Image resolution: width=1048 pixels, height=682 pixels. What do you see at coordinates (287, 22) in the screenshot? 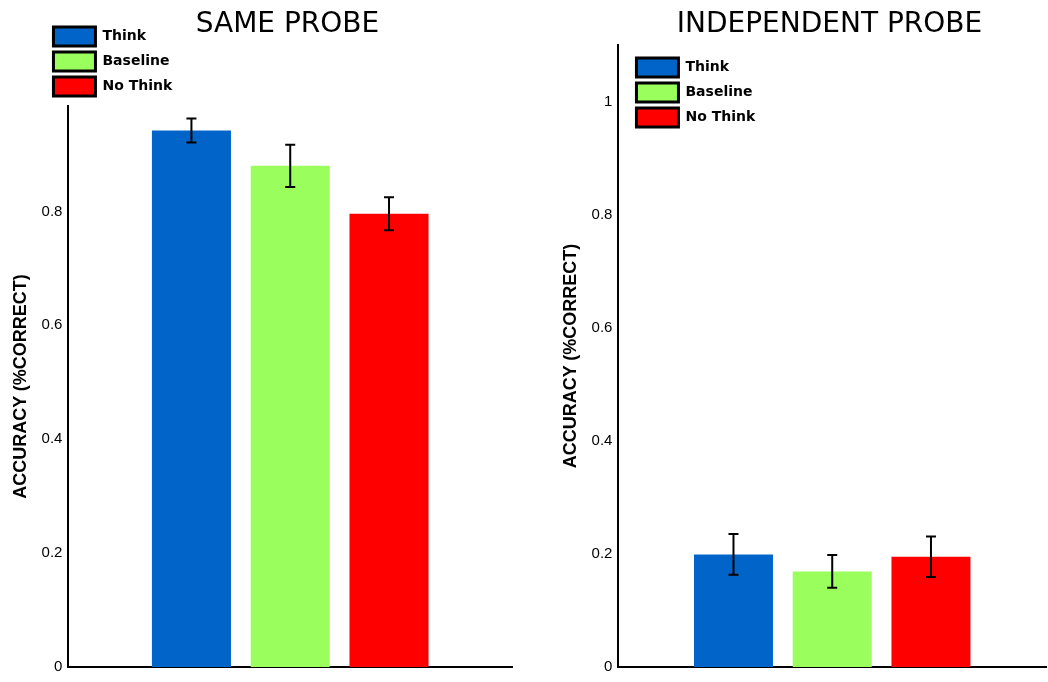
I see `chart-title: SAME PROBE` at bounding box center [287, 22].